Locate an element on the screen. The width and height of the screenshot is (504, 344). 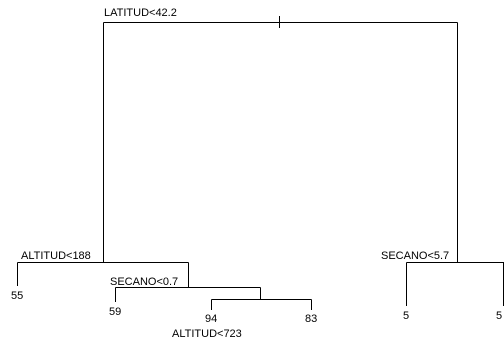
leaf-55: 55 is located at coordinates (17, 296).